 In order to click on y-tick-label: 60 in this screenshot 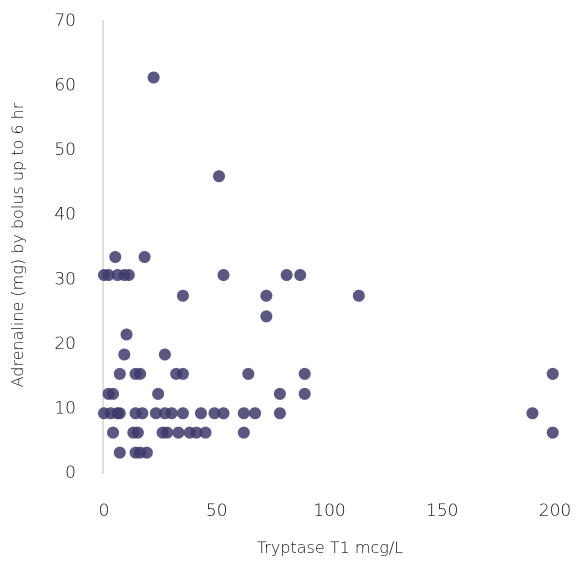, I will do `click(65, 86)`.